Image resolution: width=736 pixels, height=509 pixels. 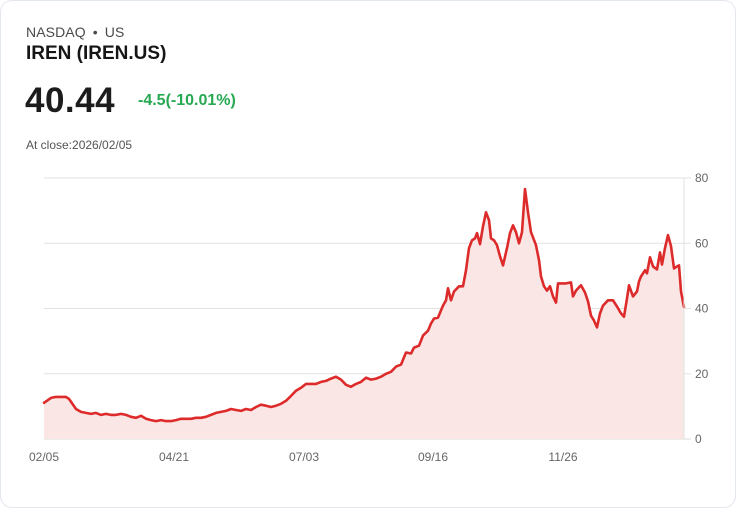 What do you see at coordinates (44, 457) in the screenshot?
I see `x-tick-label: 02/05` at bounding box center [44, 457].